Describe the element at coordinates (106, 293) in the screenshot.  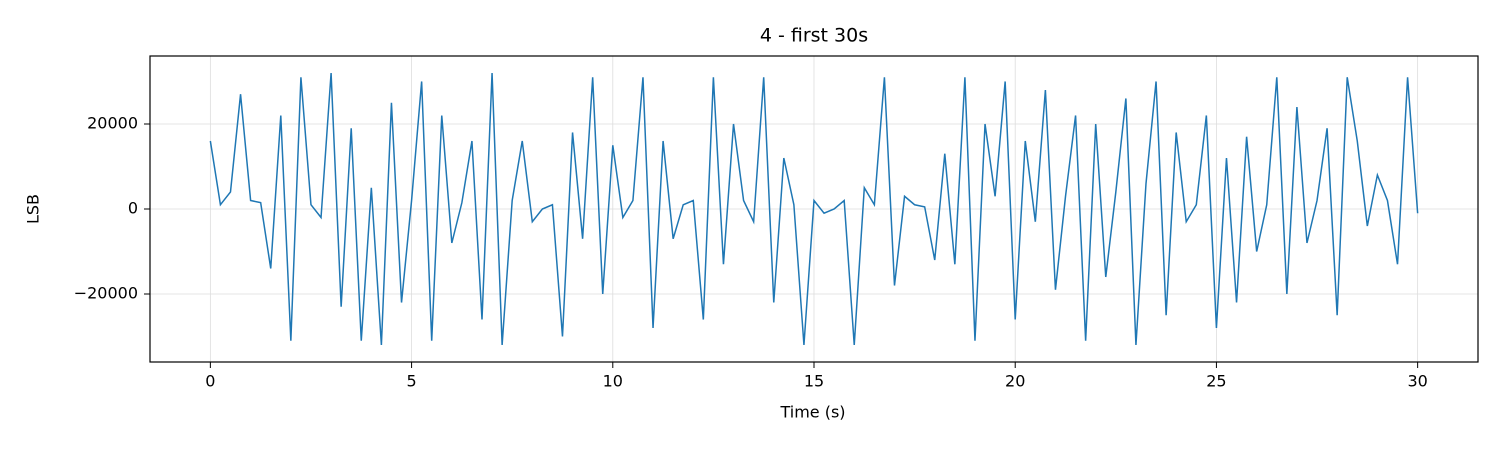
I see `y-tick-label: −20000` at that location.